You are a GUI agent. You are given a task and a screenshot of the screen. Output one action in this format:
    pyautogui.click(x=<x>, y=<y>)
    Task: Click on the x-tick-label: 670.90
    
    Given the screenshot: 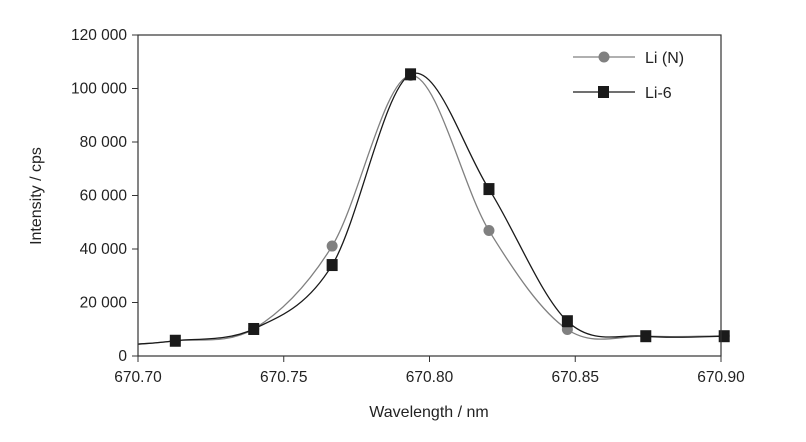 What is the action you would take?
    pyautogui.click(x=721, y=377)
    